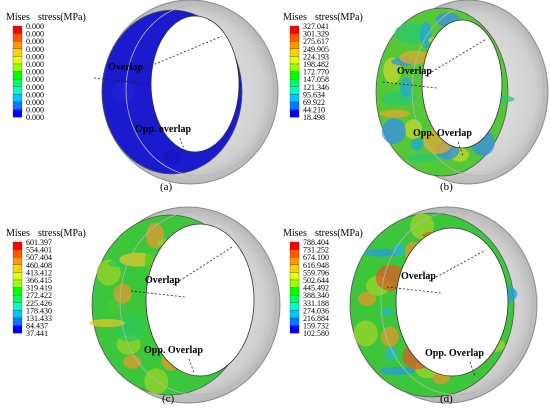 Image resolution: width=550 pixels, height=411 pixels. Describe the element at coordinates (39, 242) in the screenshot. I see `legend-tick-label: 601.397` at that location.